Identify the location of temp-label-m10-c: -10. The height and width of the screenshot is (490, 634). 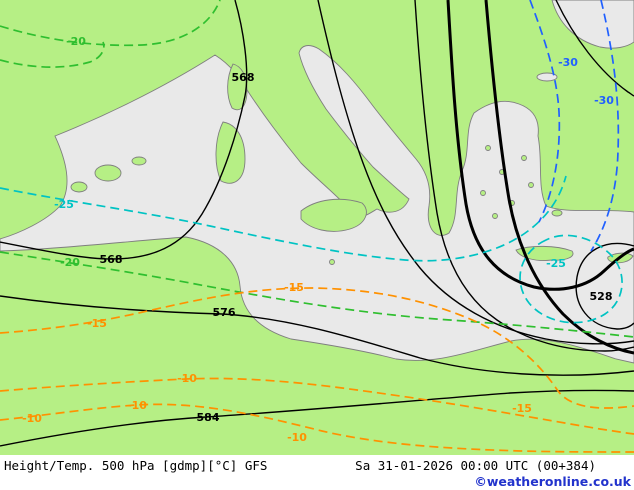
(32, 418).